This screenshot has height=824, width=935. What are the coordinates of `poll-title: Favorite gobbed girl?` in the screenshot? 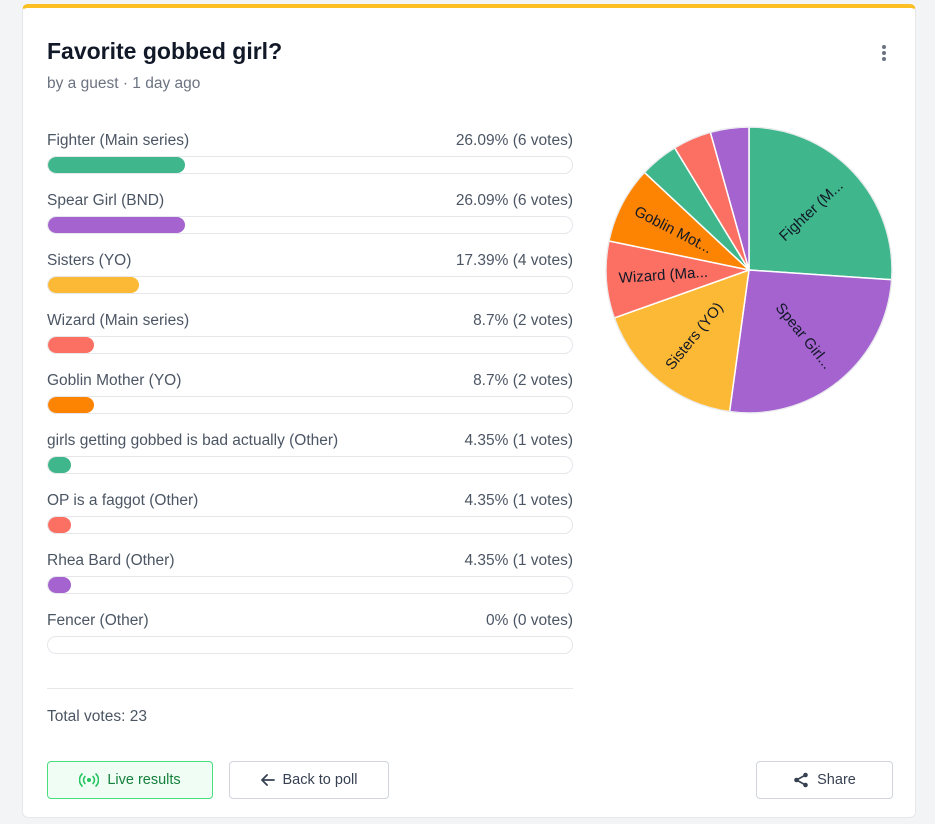 It's located at (165, 51).